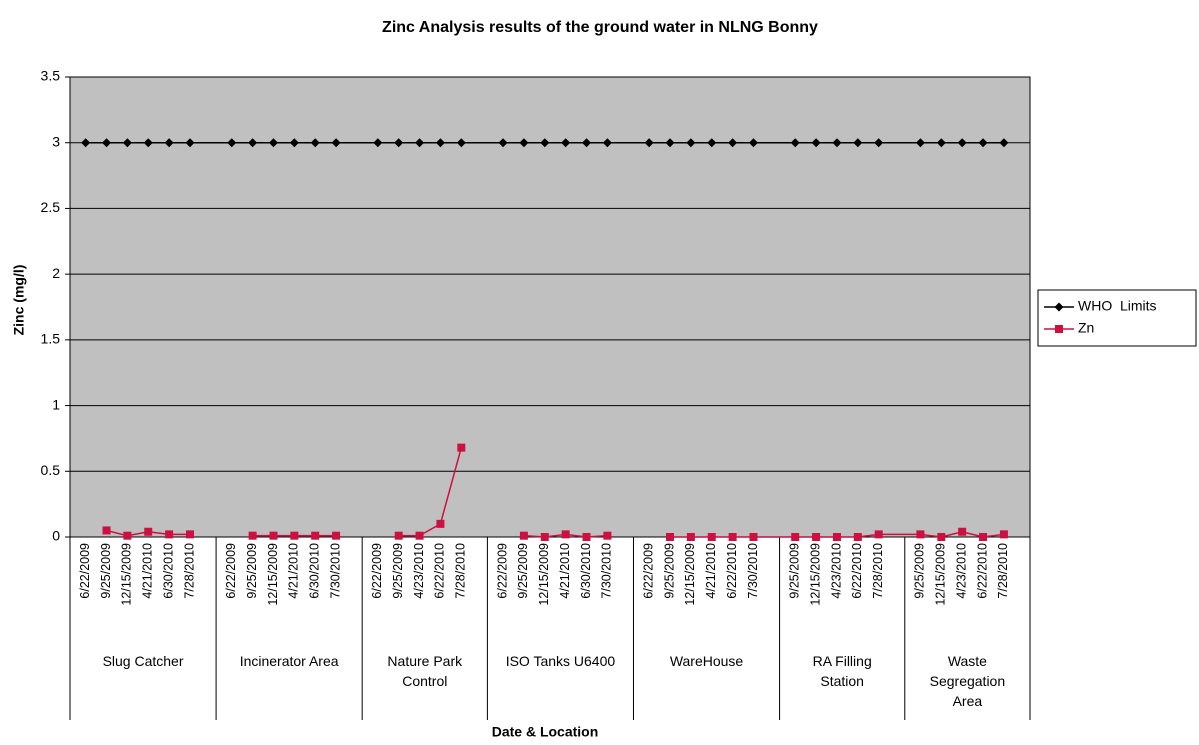 The image size is (1199, 745). What do you see at coordinates (56, 536) in the screenshot?
I see `y-tick-label: 0` at bounding box center [56, 536].